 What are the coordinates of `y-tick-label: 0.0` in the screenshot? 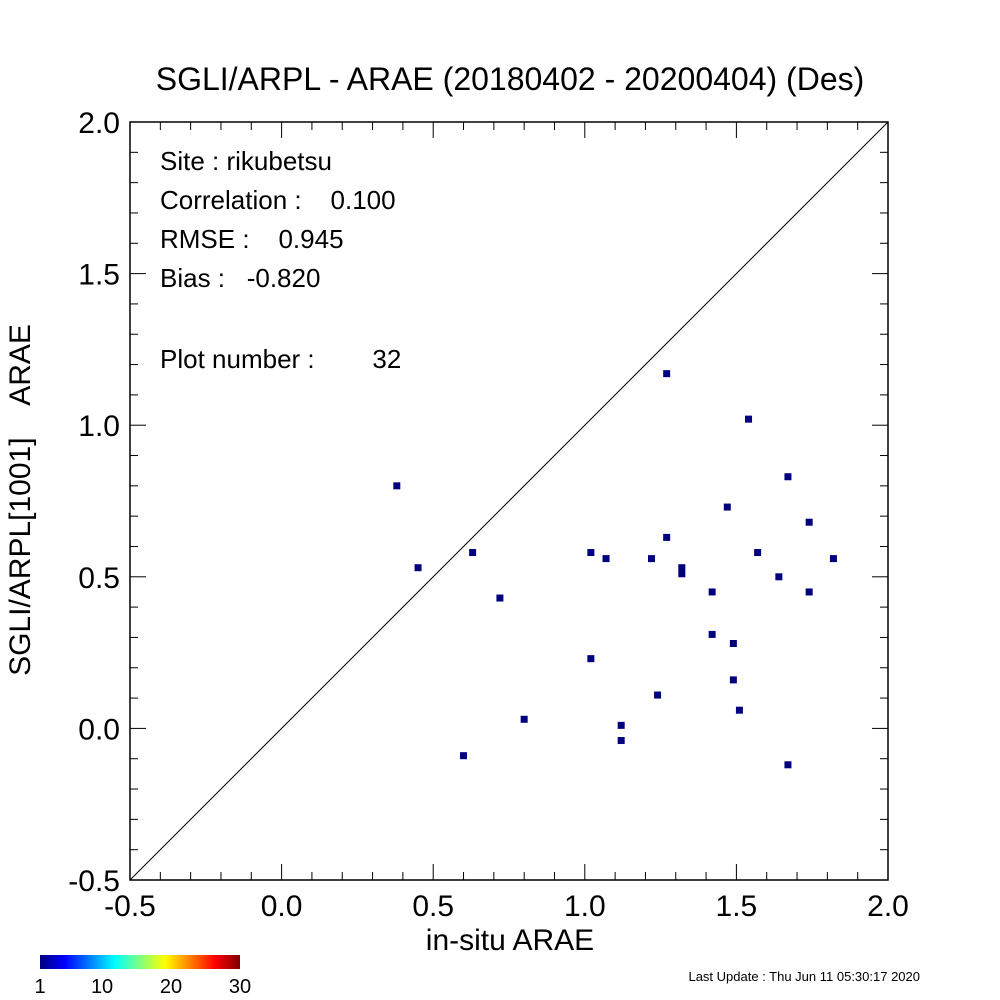 It's located at (99, 729).